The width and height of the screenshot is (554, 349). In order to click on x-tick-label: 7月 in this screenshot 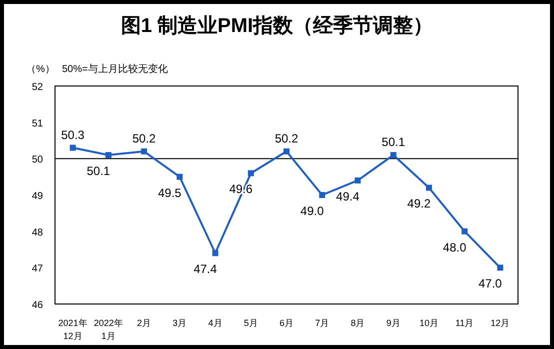, I will do `click(322, 323)`.